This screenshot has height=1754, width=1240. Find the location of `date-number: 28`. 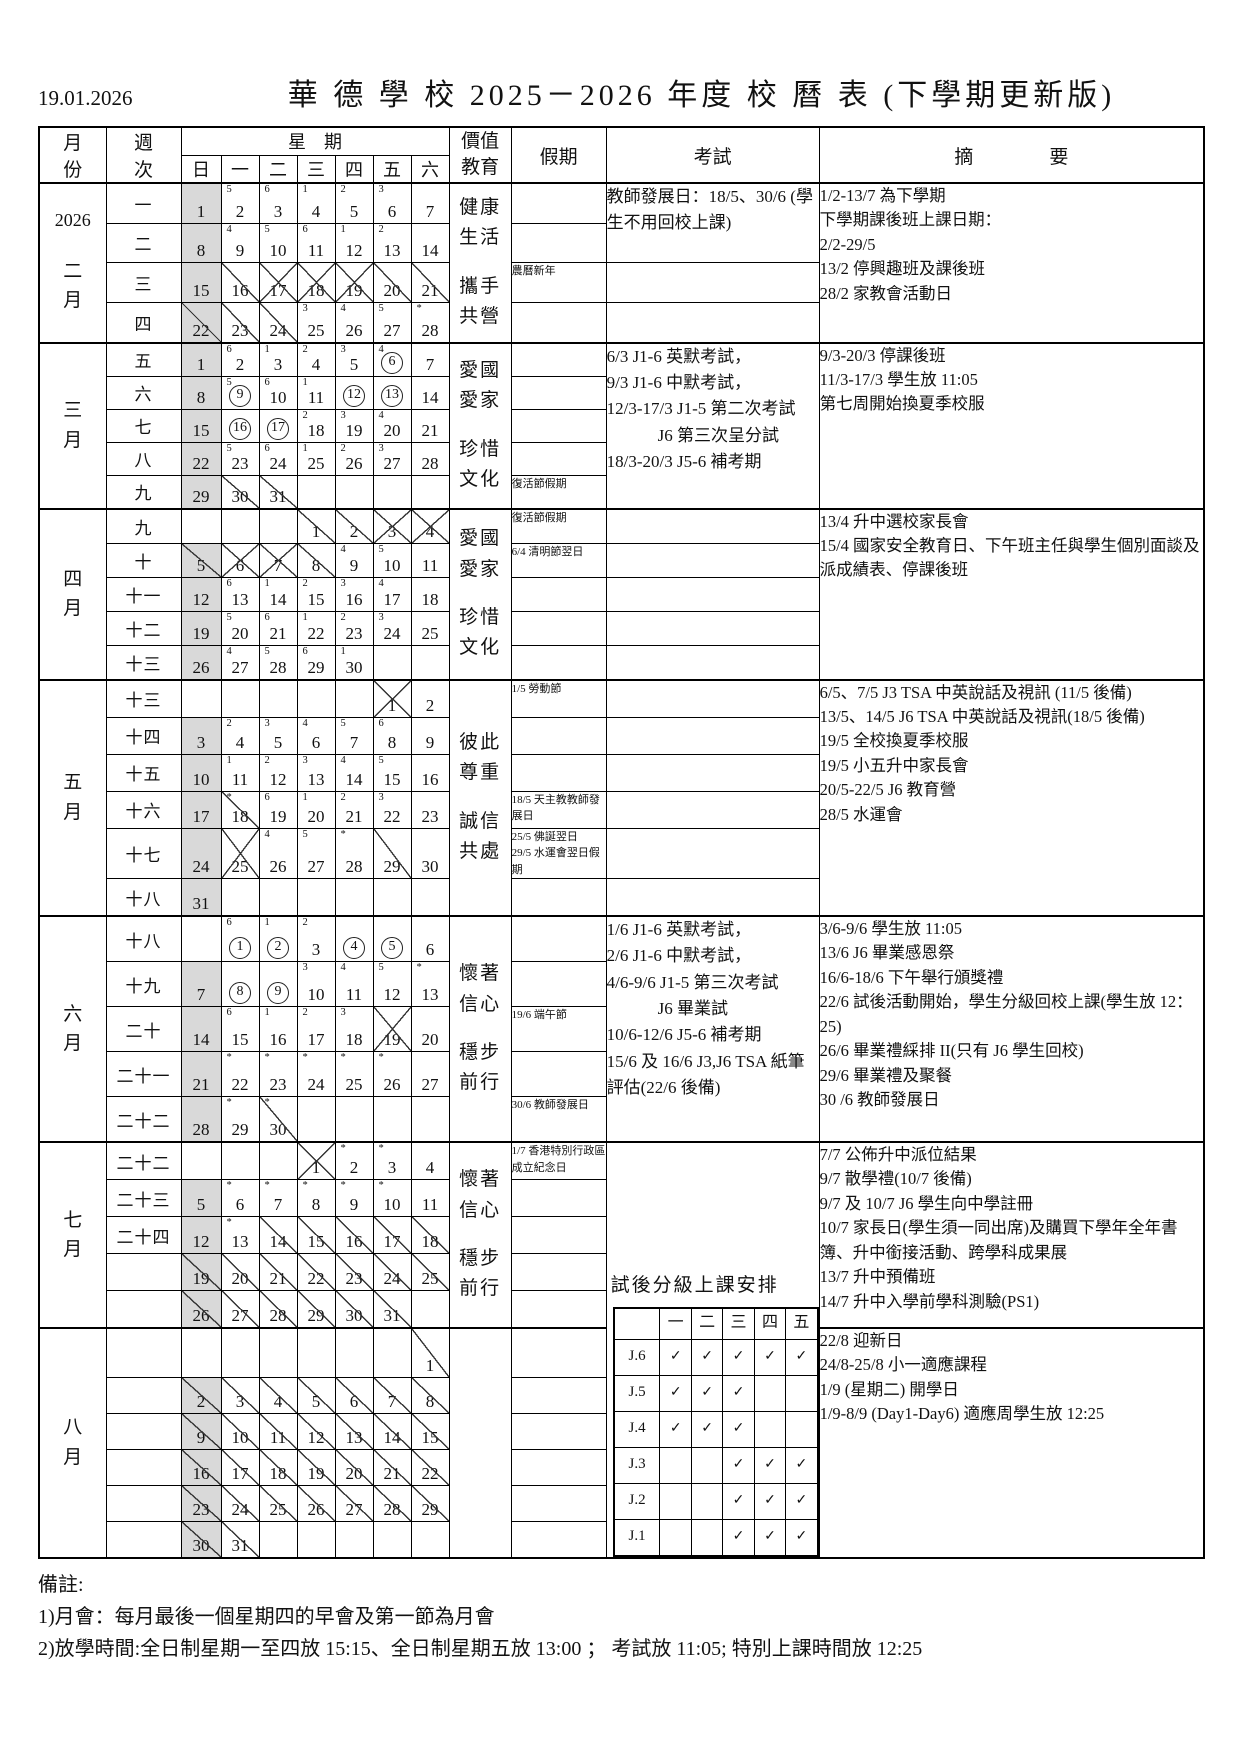

date-number: 28 is located at coordinates (430, 330).